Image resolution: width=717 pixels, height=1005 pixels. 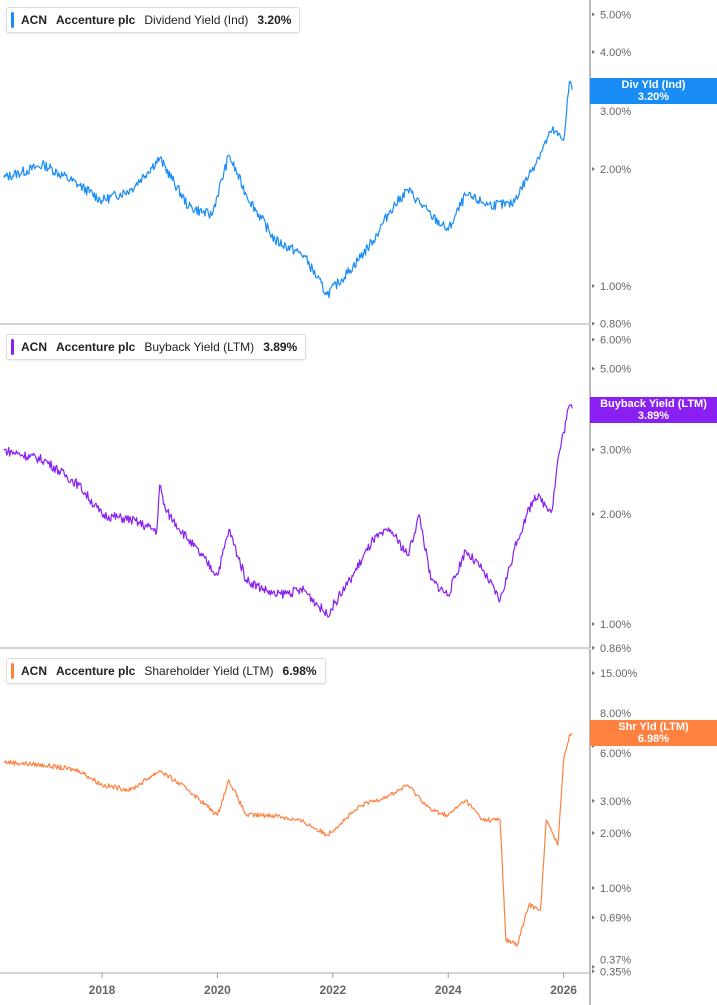 What do you see at coordinates (653, 404) in the screenshot?
I see `tag-label: Buyback Yield (LTM)` at bounding box center [653, 404].